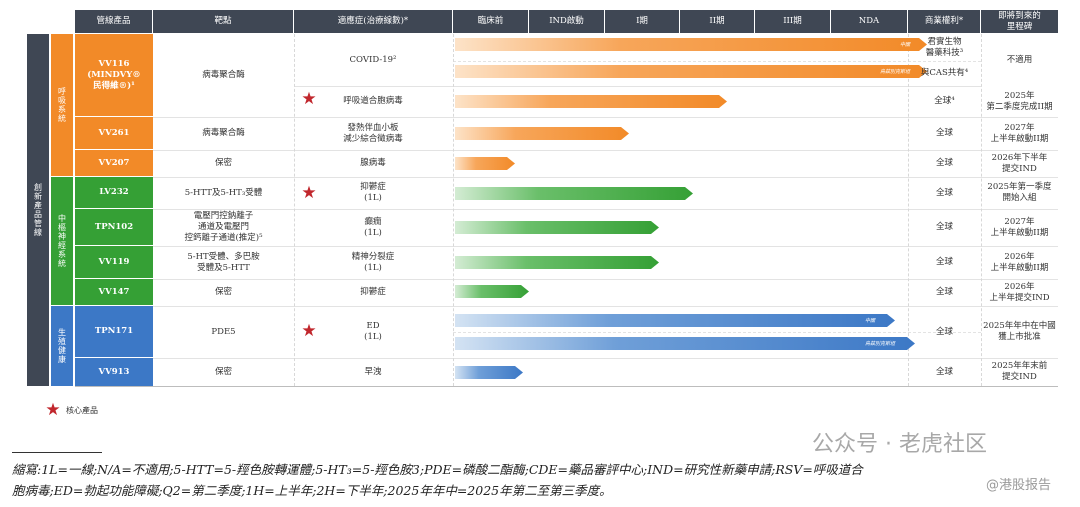 The height and width of the screenshot is (507, 1080). I want to click on progress-bar-vv913, so click(489, 372).